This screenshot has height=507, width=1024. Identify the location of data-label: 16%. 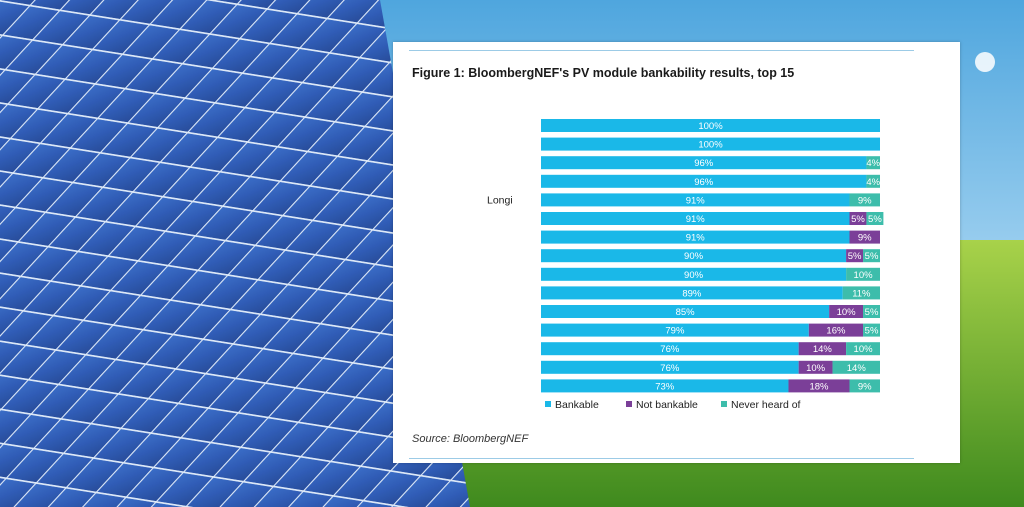
(836, 331).